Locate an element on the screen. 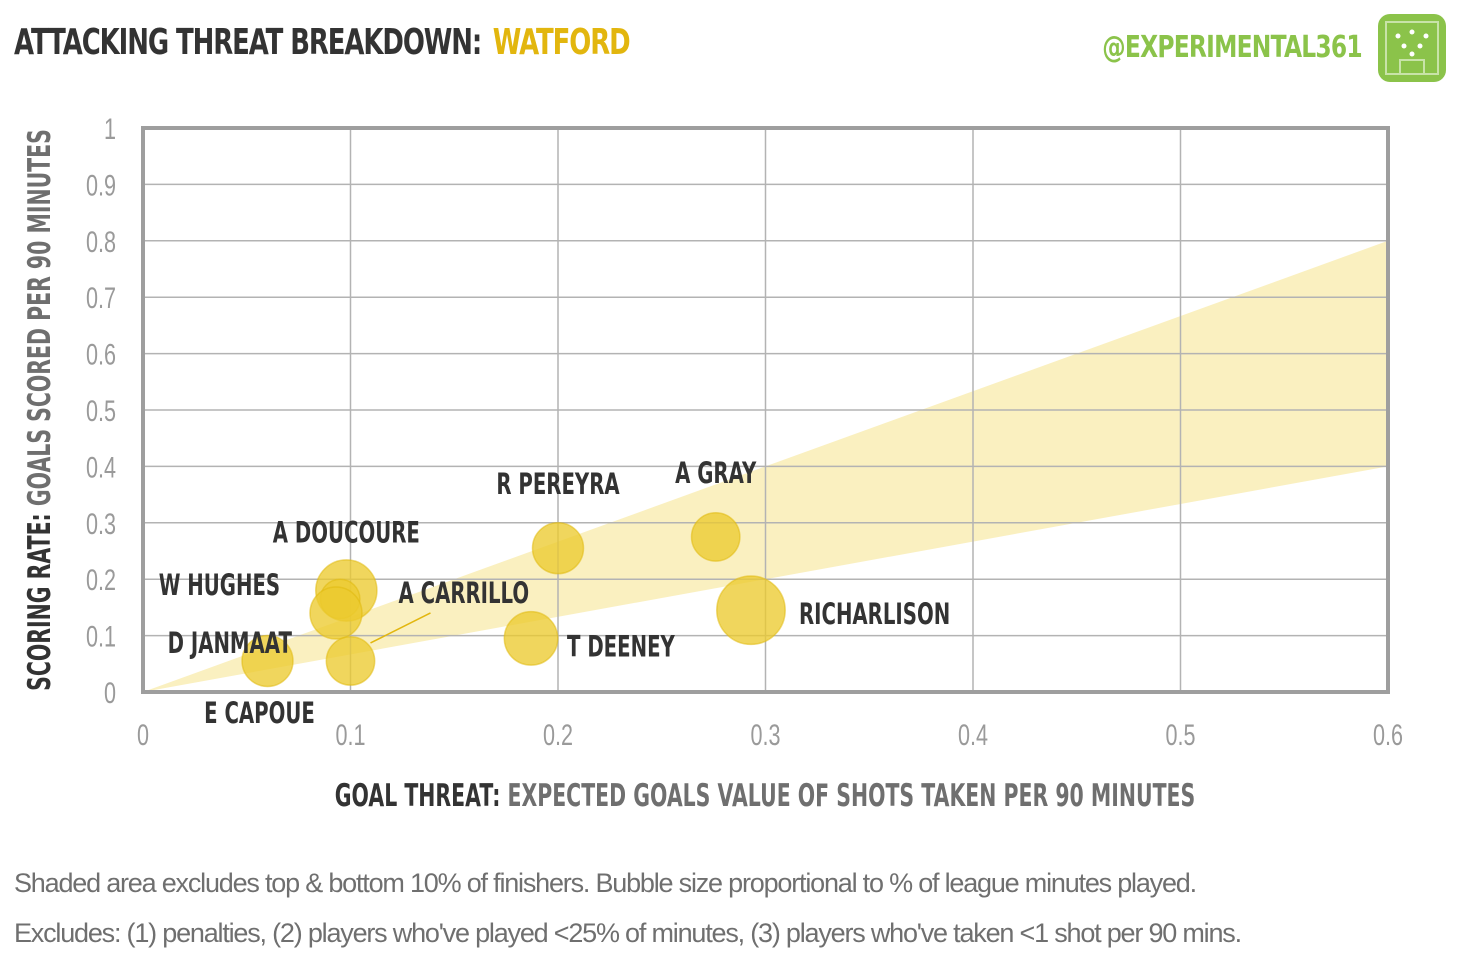  title-lead: ATTACKING THREAT BREAKDOWN: is located at coordinates (248, 42).